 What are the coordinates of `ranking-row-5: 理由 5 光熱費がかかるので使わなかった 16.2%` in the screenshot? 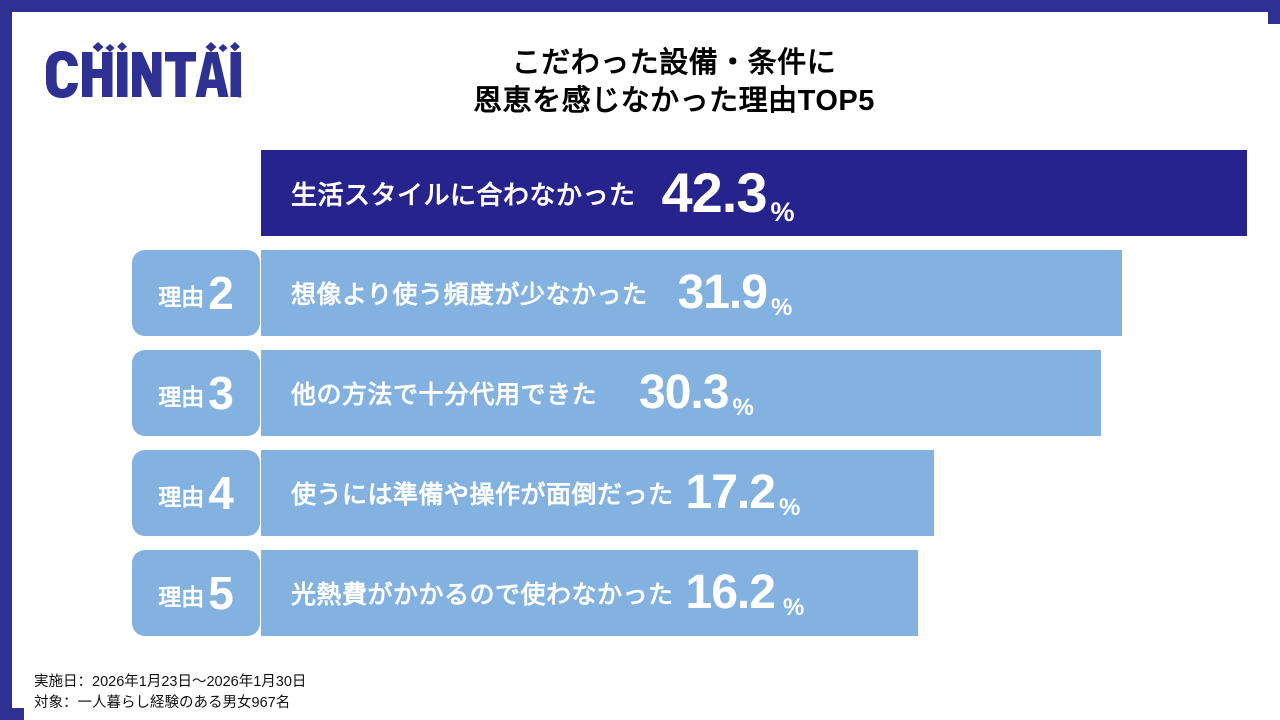 It's located at (652, 593).